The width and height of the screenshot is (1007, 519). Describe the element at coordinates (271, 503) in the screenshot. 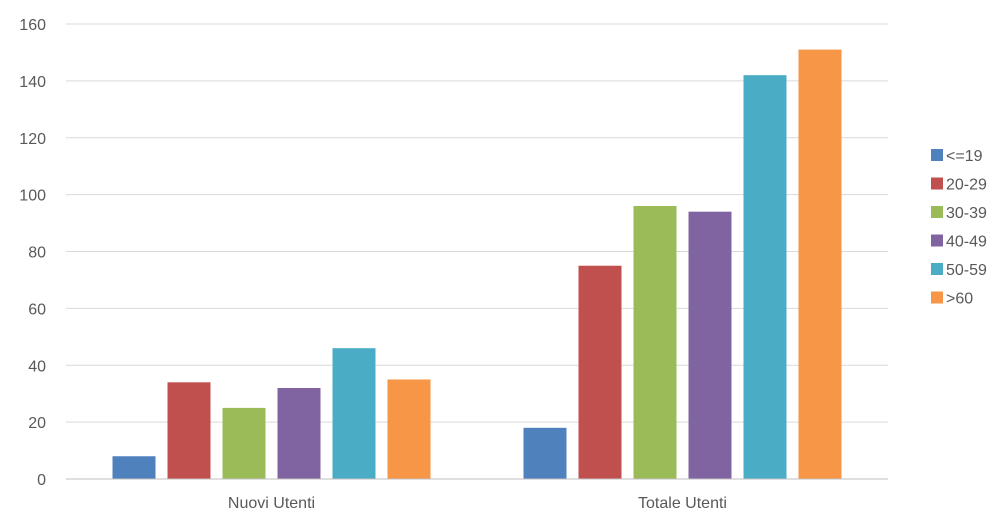

I see `x-category-label: Nuovi Utenti` at that location.